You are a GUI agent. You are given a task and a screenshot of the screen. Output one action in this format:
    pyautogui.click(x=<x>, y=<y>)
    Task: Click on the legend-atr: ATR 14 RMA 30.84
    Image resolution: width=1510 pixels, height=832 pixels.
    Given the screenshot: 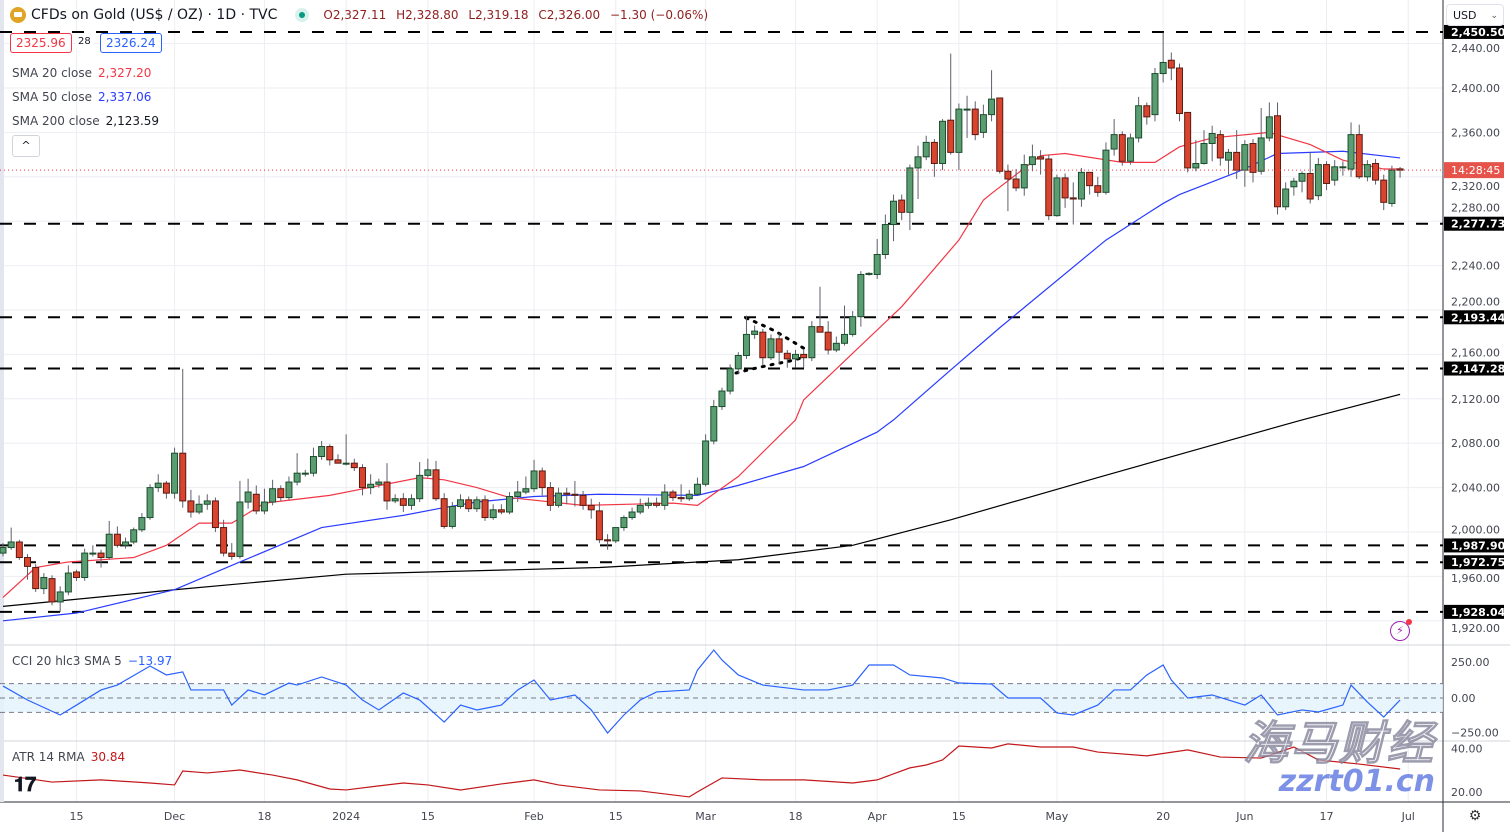 What is the action you would take?
    pyautogui.click(x=68, y=757)
    